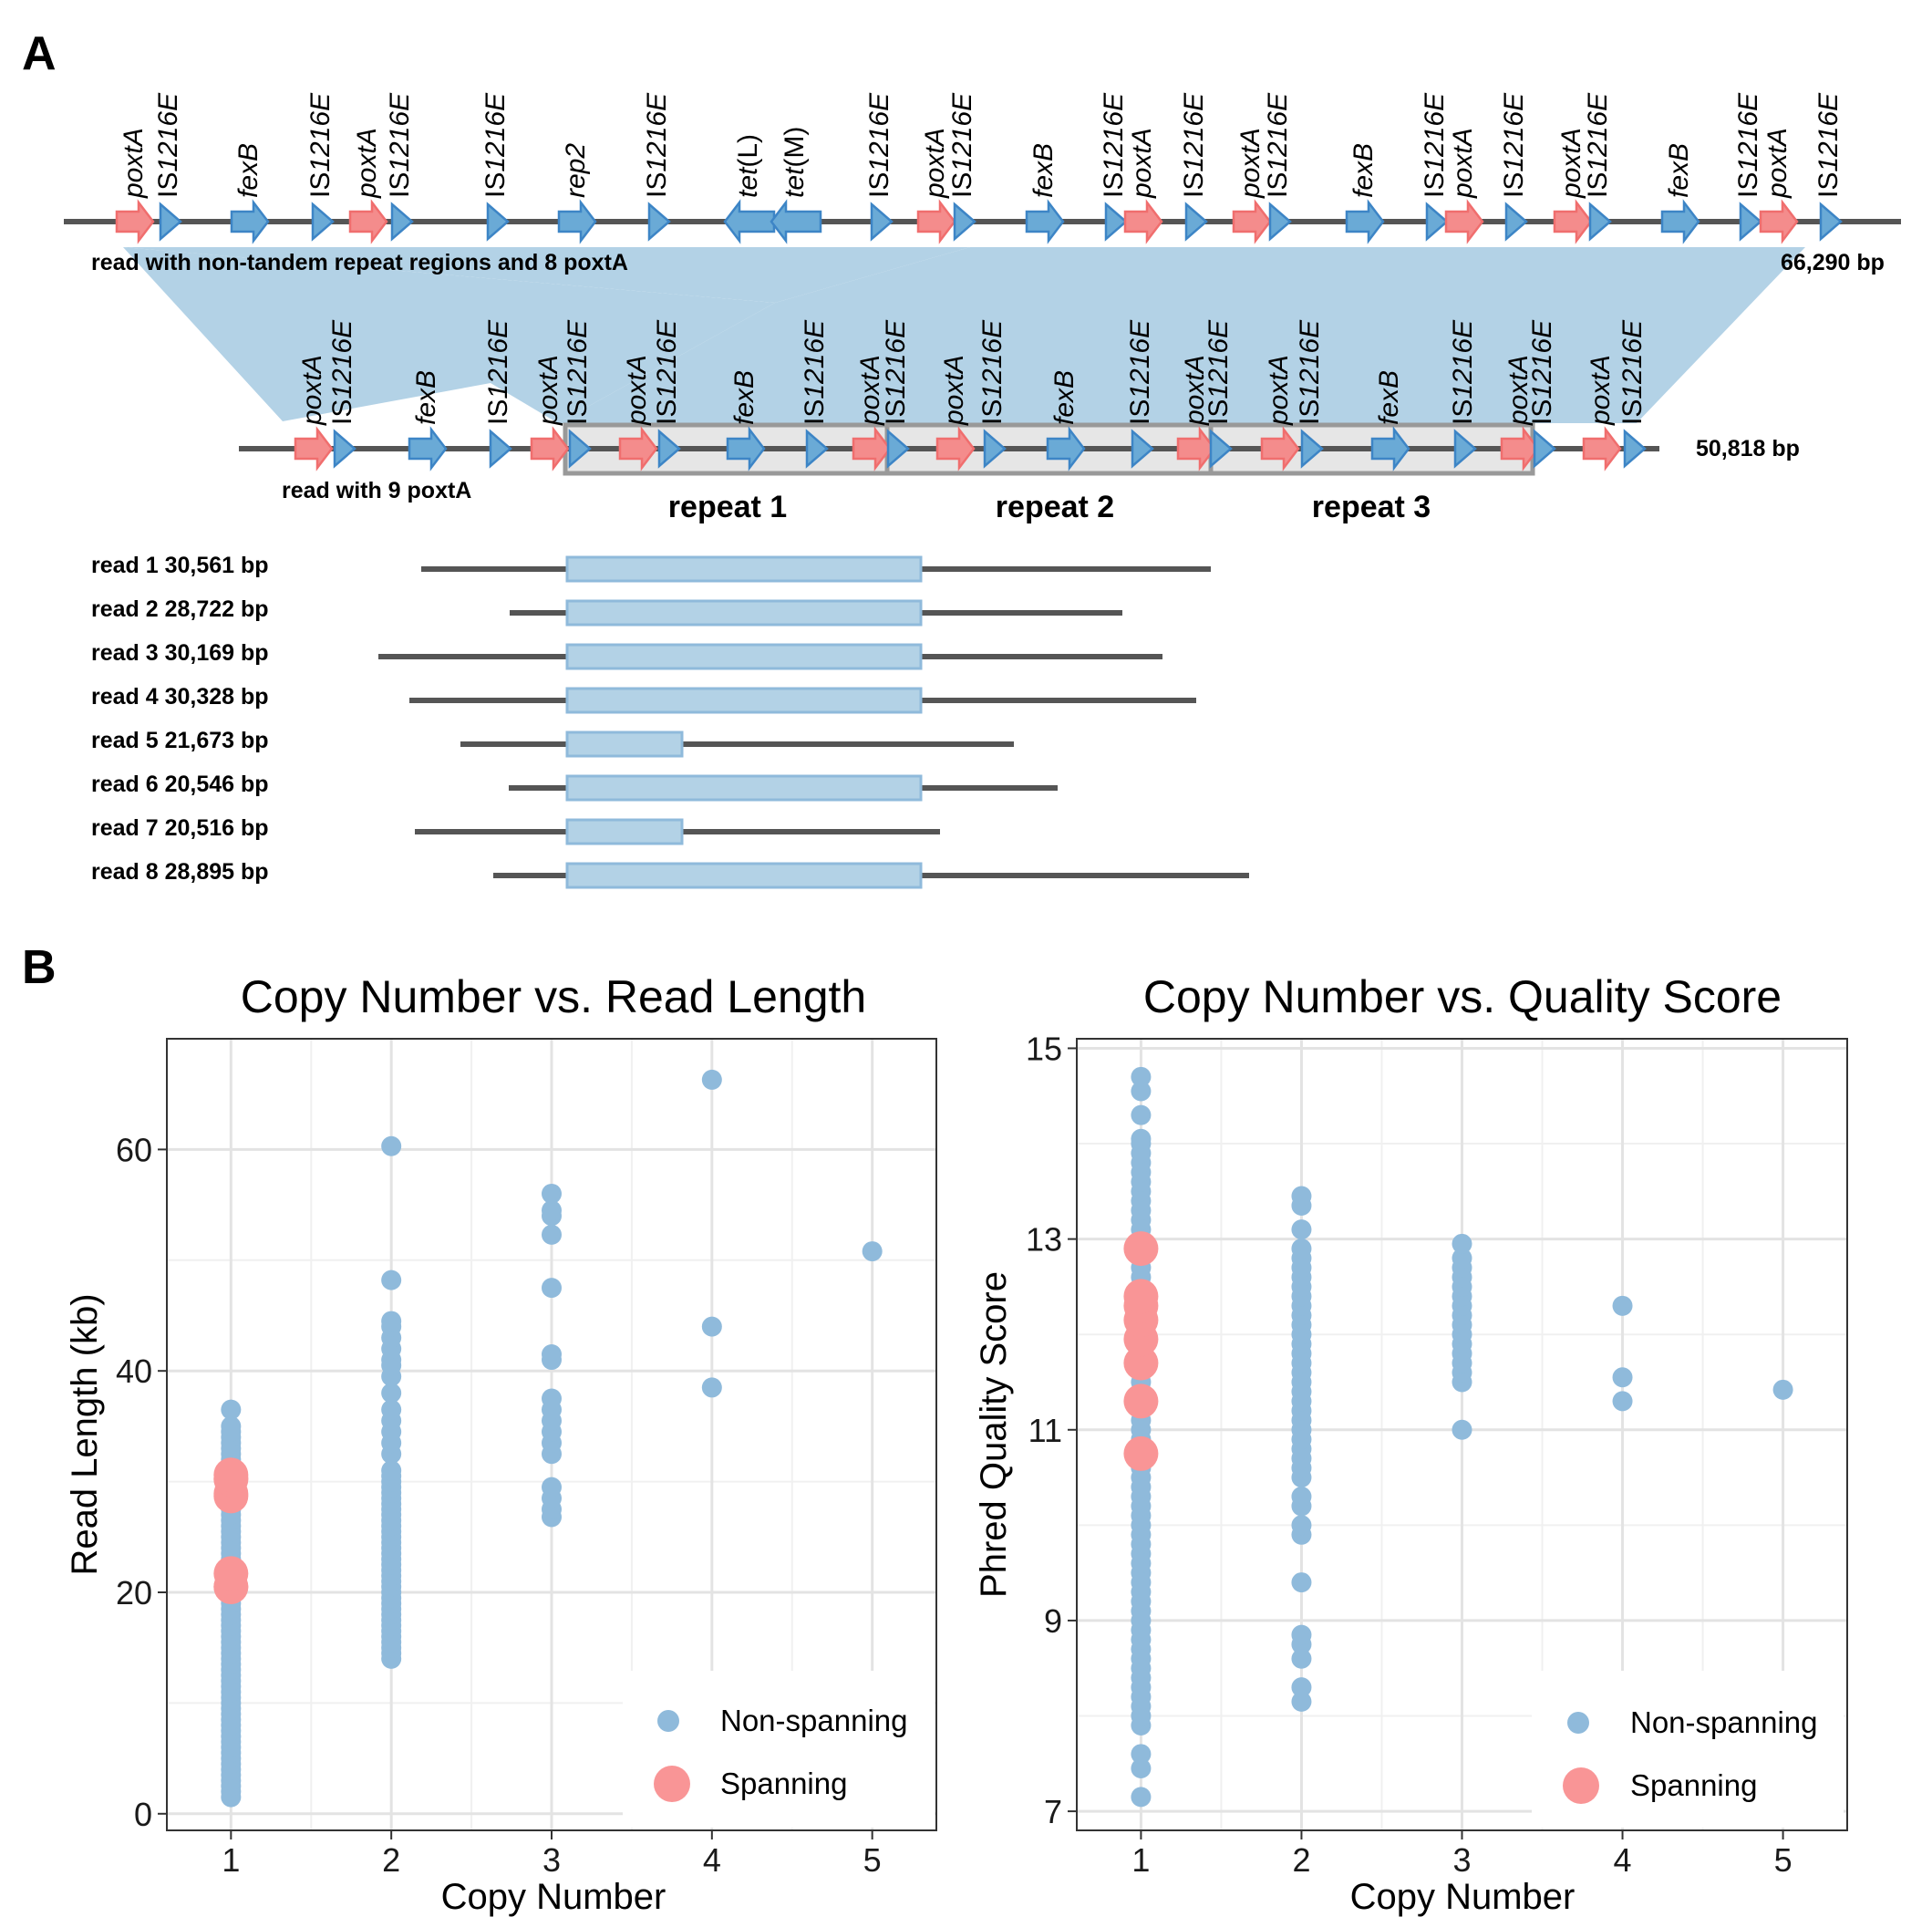 Image resolution: width=1932 pixels, height=1917 pixels. Describe the element at coordinates (964, 335) in the screenshot. I see `alignment-links` at that location.